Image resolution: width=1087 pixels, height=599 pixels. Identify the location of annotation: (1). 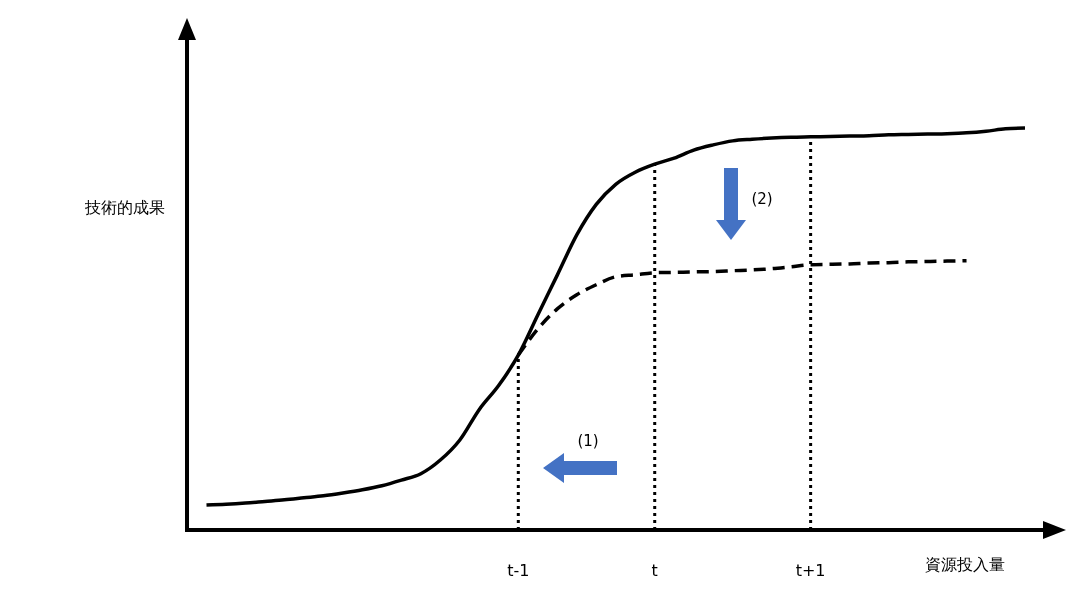
(588, 441).